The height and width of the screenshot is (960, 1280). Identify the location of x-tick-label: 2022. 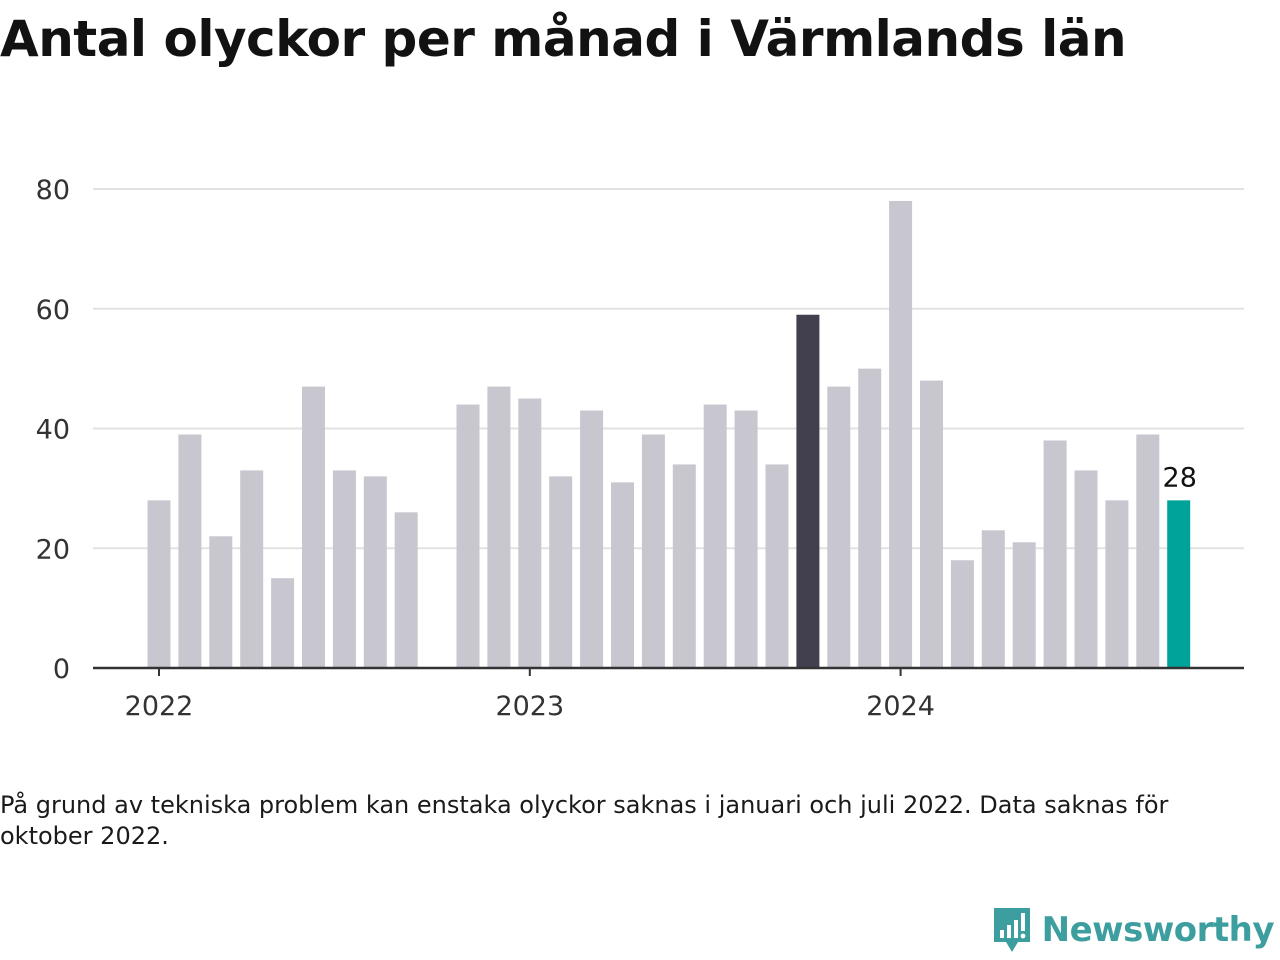
(159, 706).